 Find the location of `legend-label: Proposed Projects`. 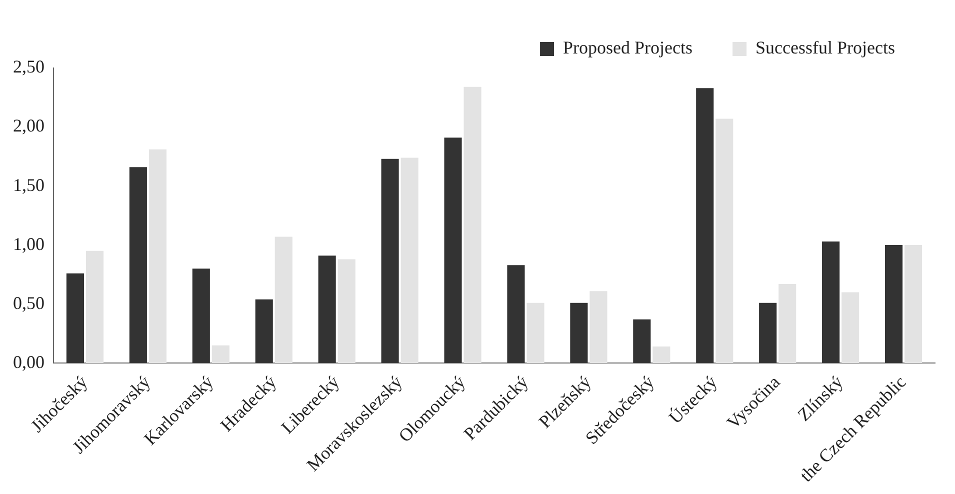

legend-label: Proposed Projects is located at coordinates (628, 48).